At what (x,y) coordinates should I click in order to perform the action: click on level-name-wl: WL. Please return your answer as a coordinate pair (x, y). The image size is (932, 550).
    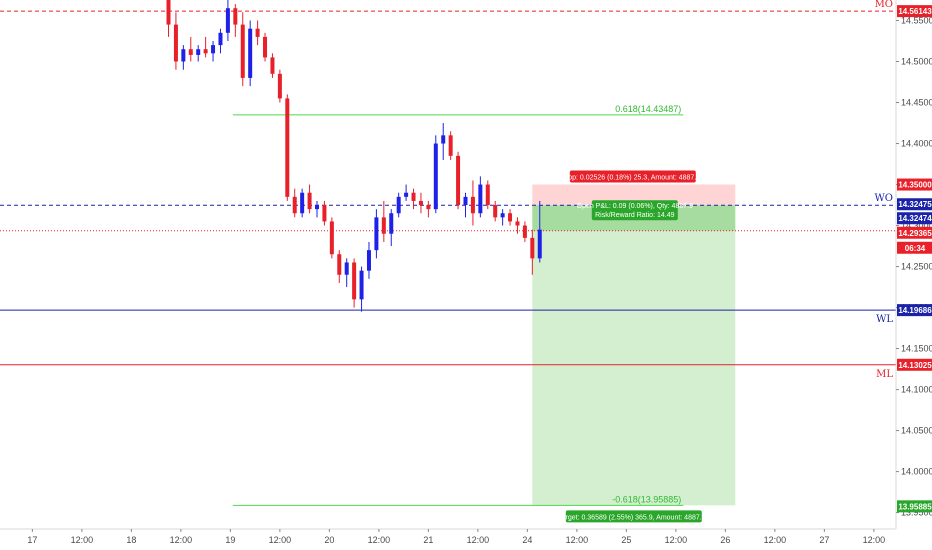
    Looking at the image, I should click on (884, 319).